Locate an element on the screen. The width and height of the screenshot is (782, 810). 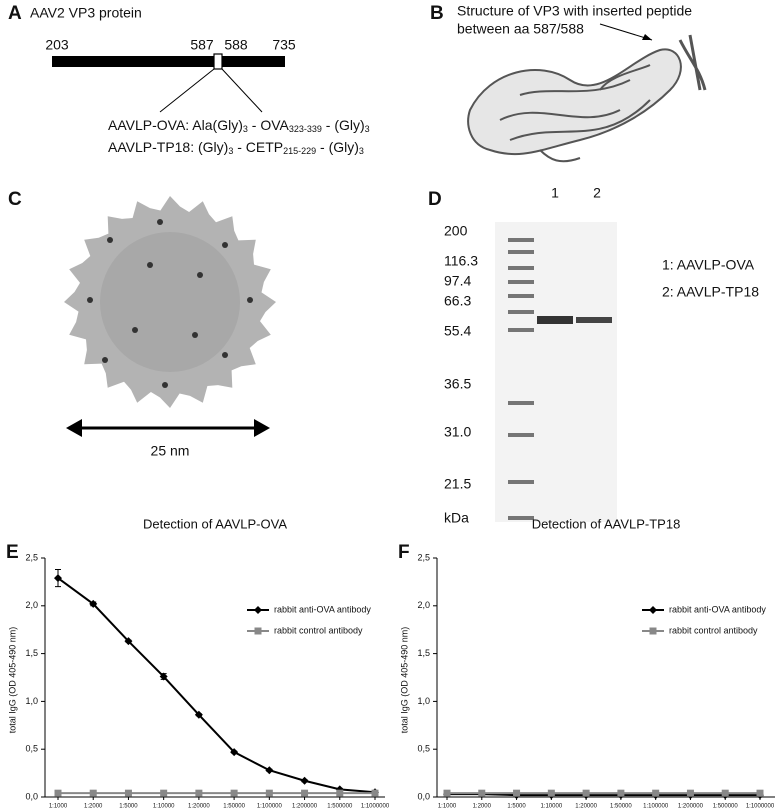
marker-label: 31.0 is located at coordinates (457, 432).